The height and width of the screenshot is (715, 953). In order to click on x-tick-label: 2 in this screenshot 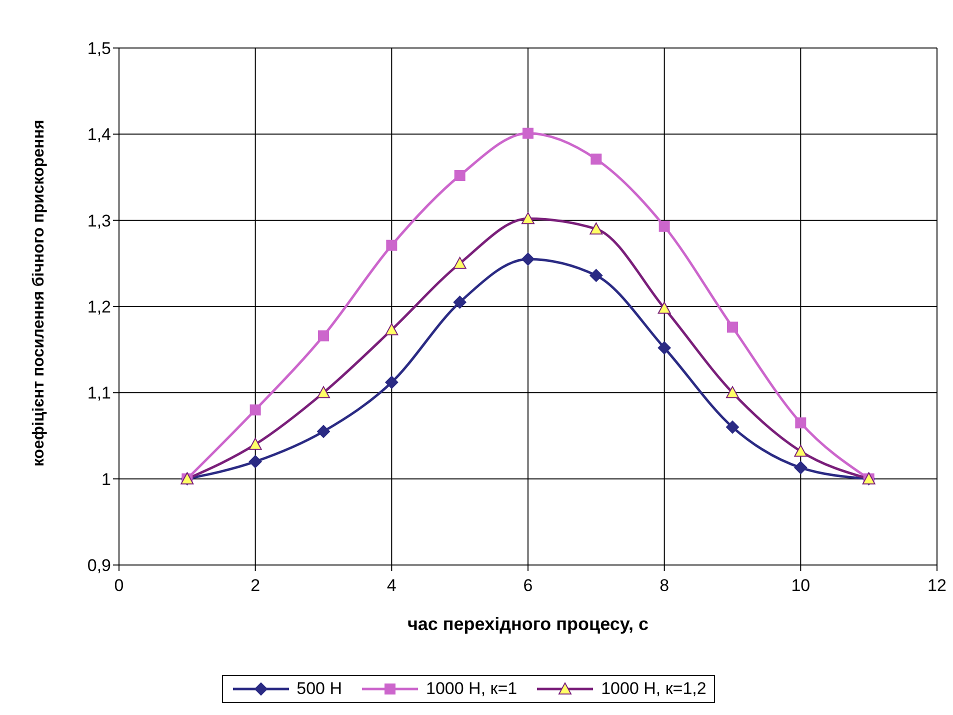, I will do `click(255, 586)`.